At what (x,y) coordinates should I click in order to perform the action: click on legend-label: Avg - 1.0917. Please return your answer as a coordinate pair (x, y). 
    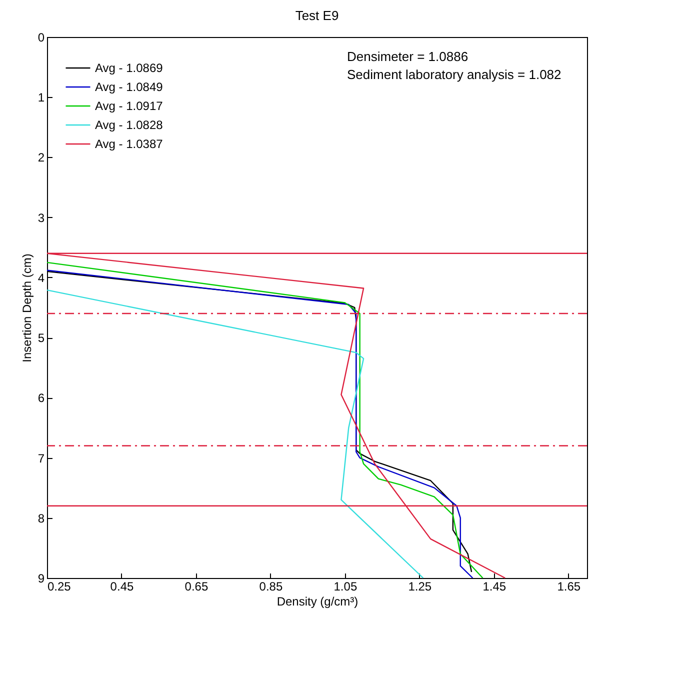
    Looking at the image, I should click on (129, 106).